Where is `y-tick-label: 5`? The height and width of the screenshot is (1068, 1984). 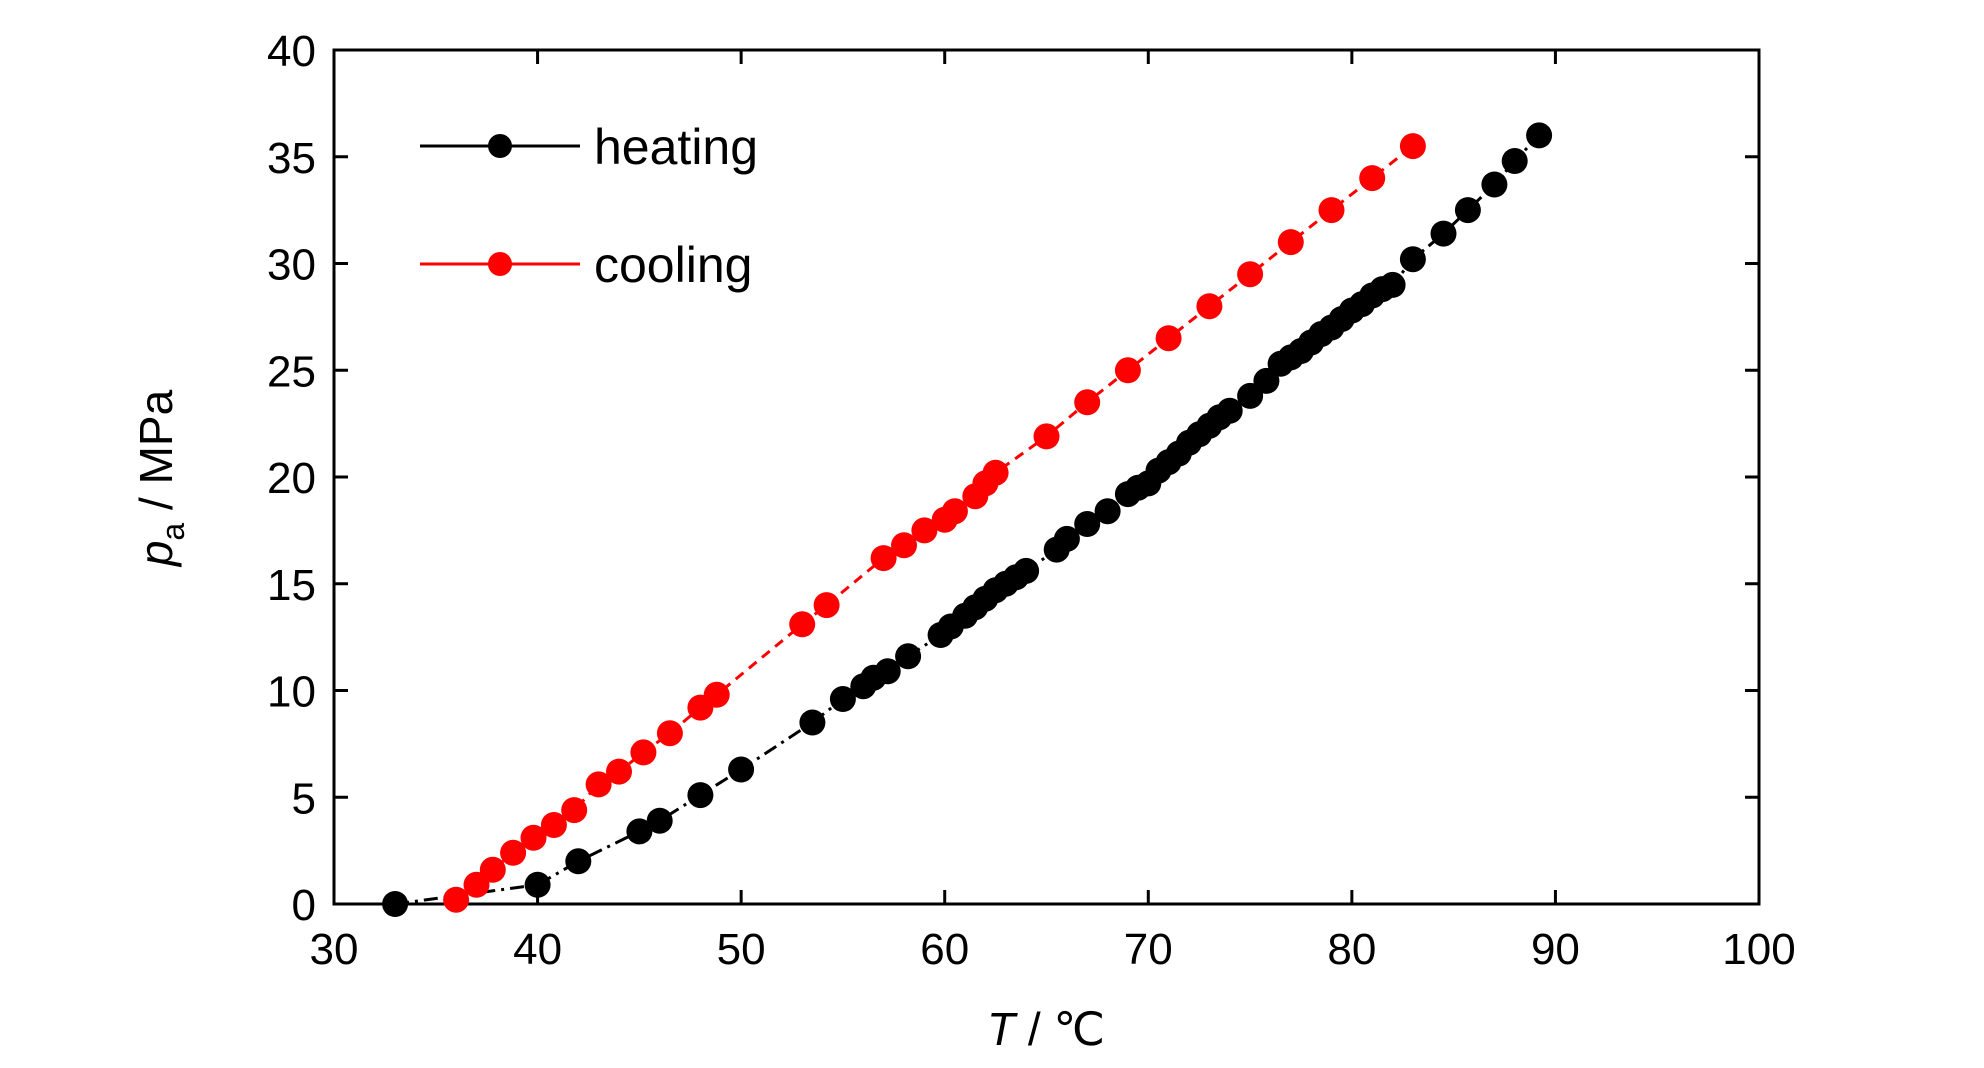 y-tick-label: 5 is located at coordinates (304, 798).